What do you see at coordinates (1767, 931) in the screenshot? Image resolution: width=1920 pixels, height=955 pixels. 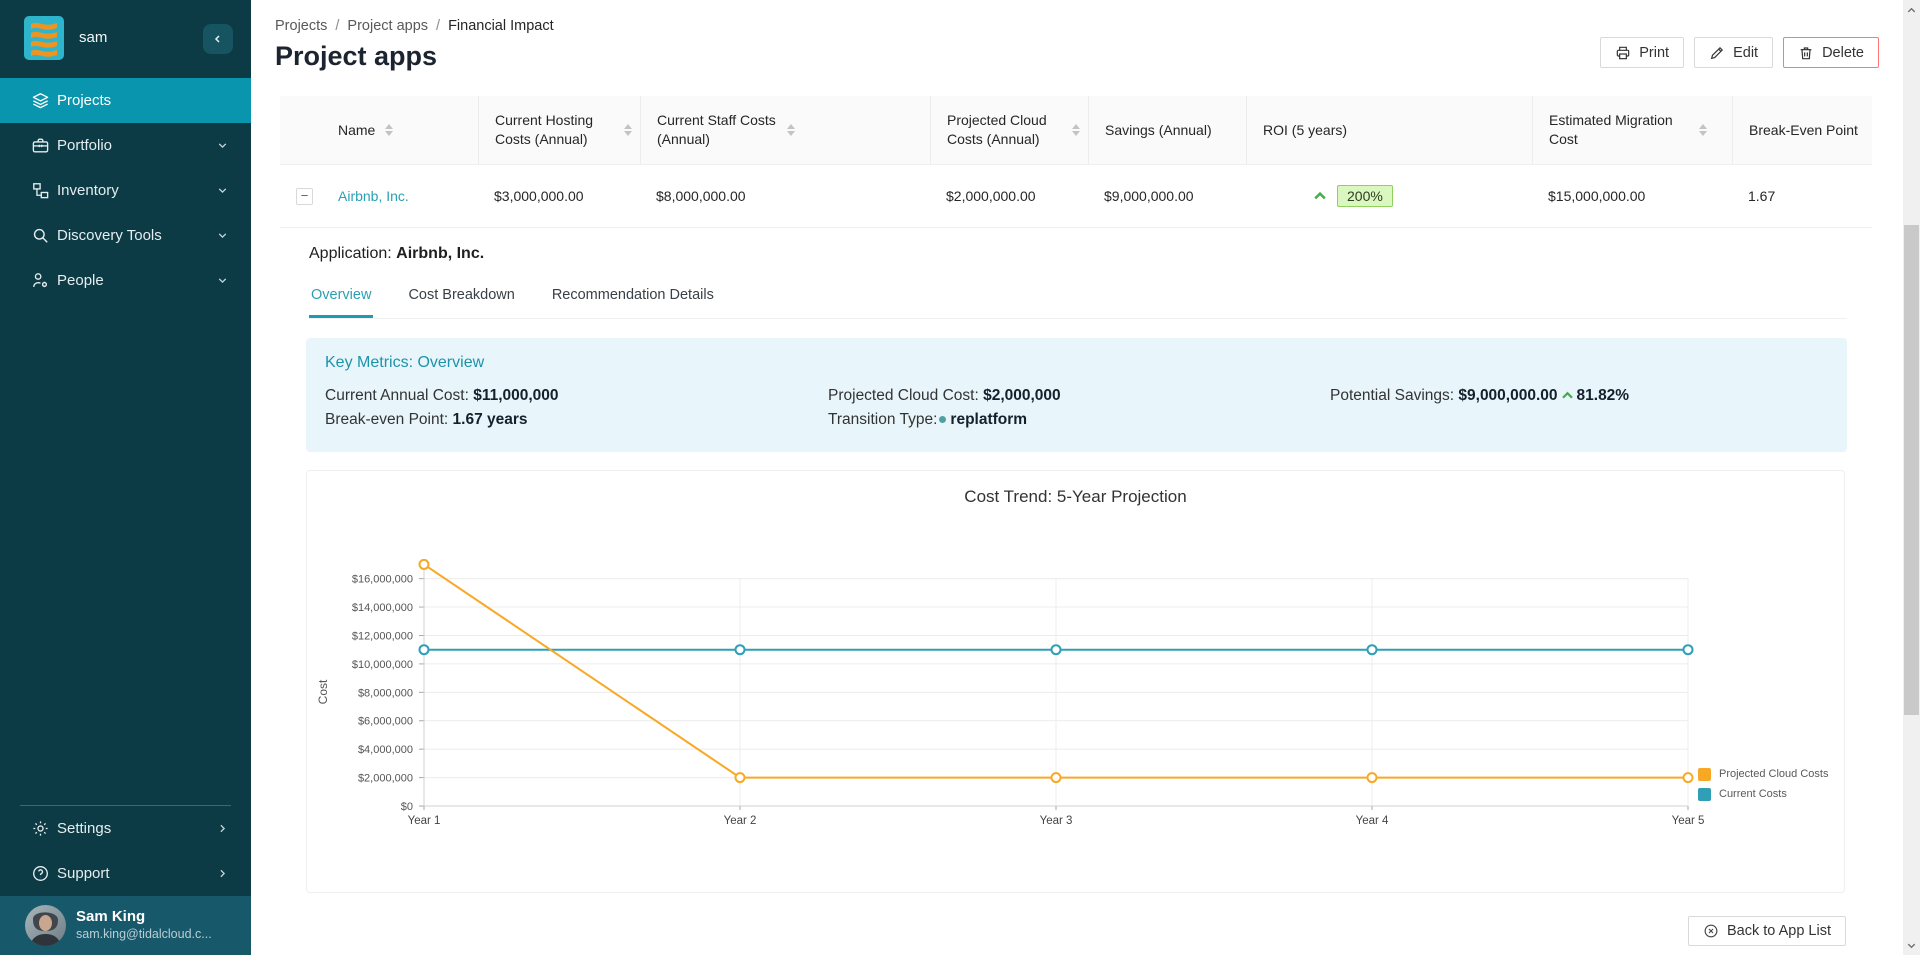 I see `back-to-app-list-button: Back to App List` at bounding box center [1767, 931].